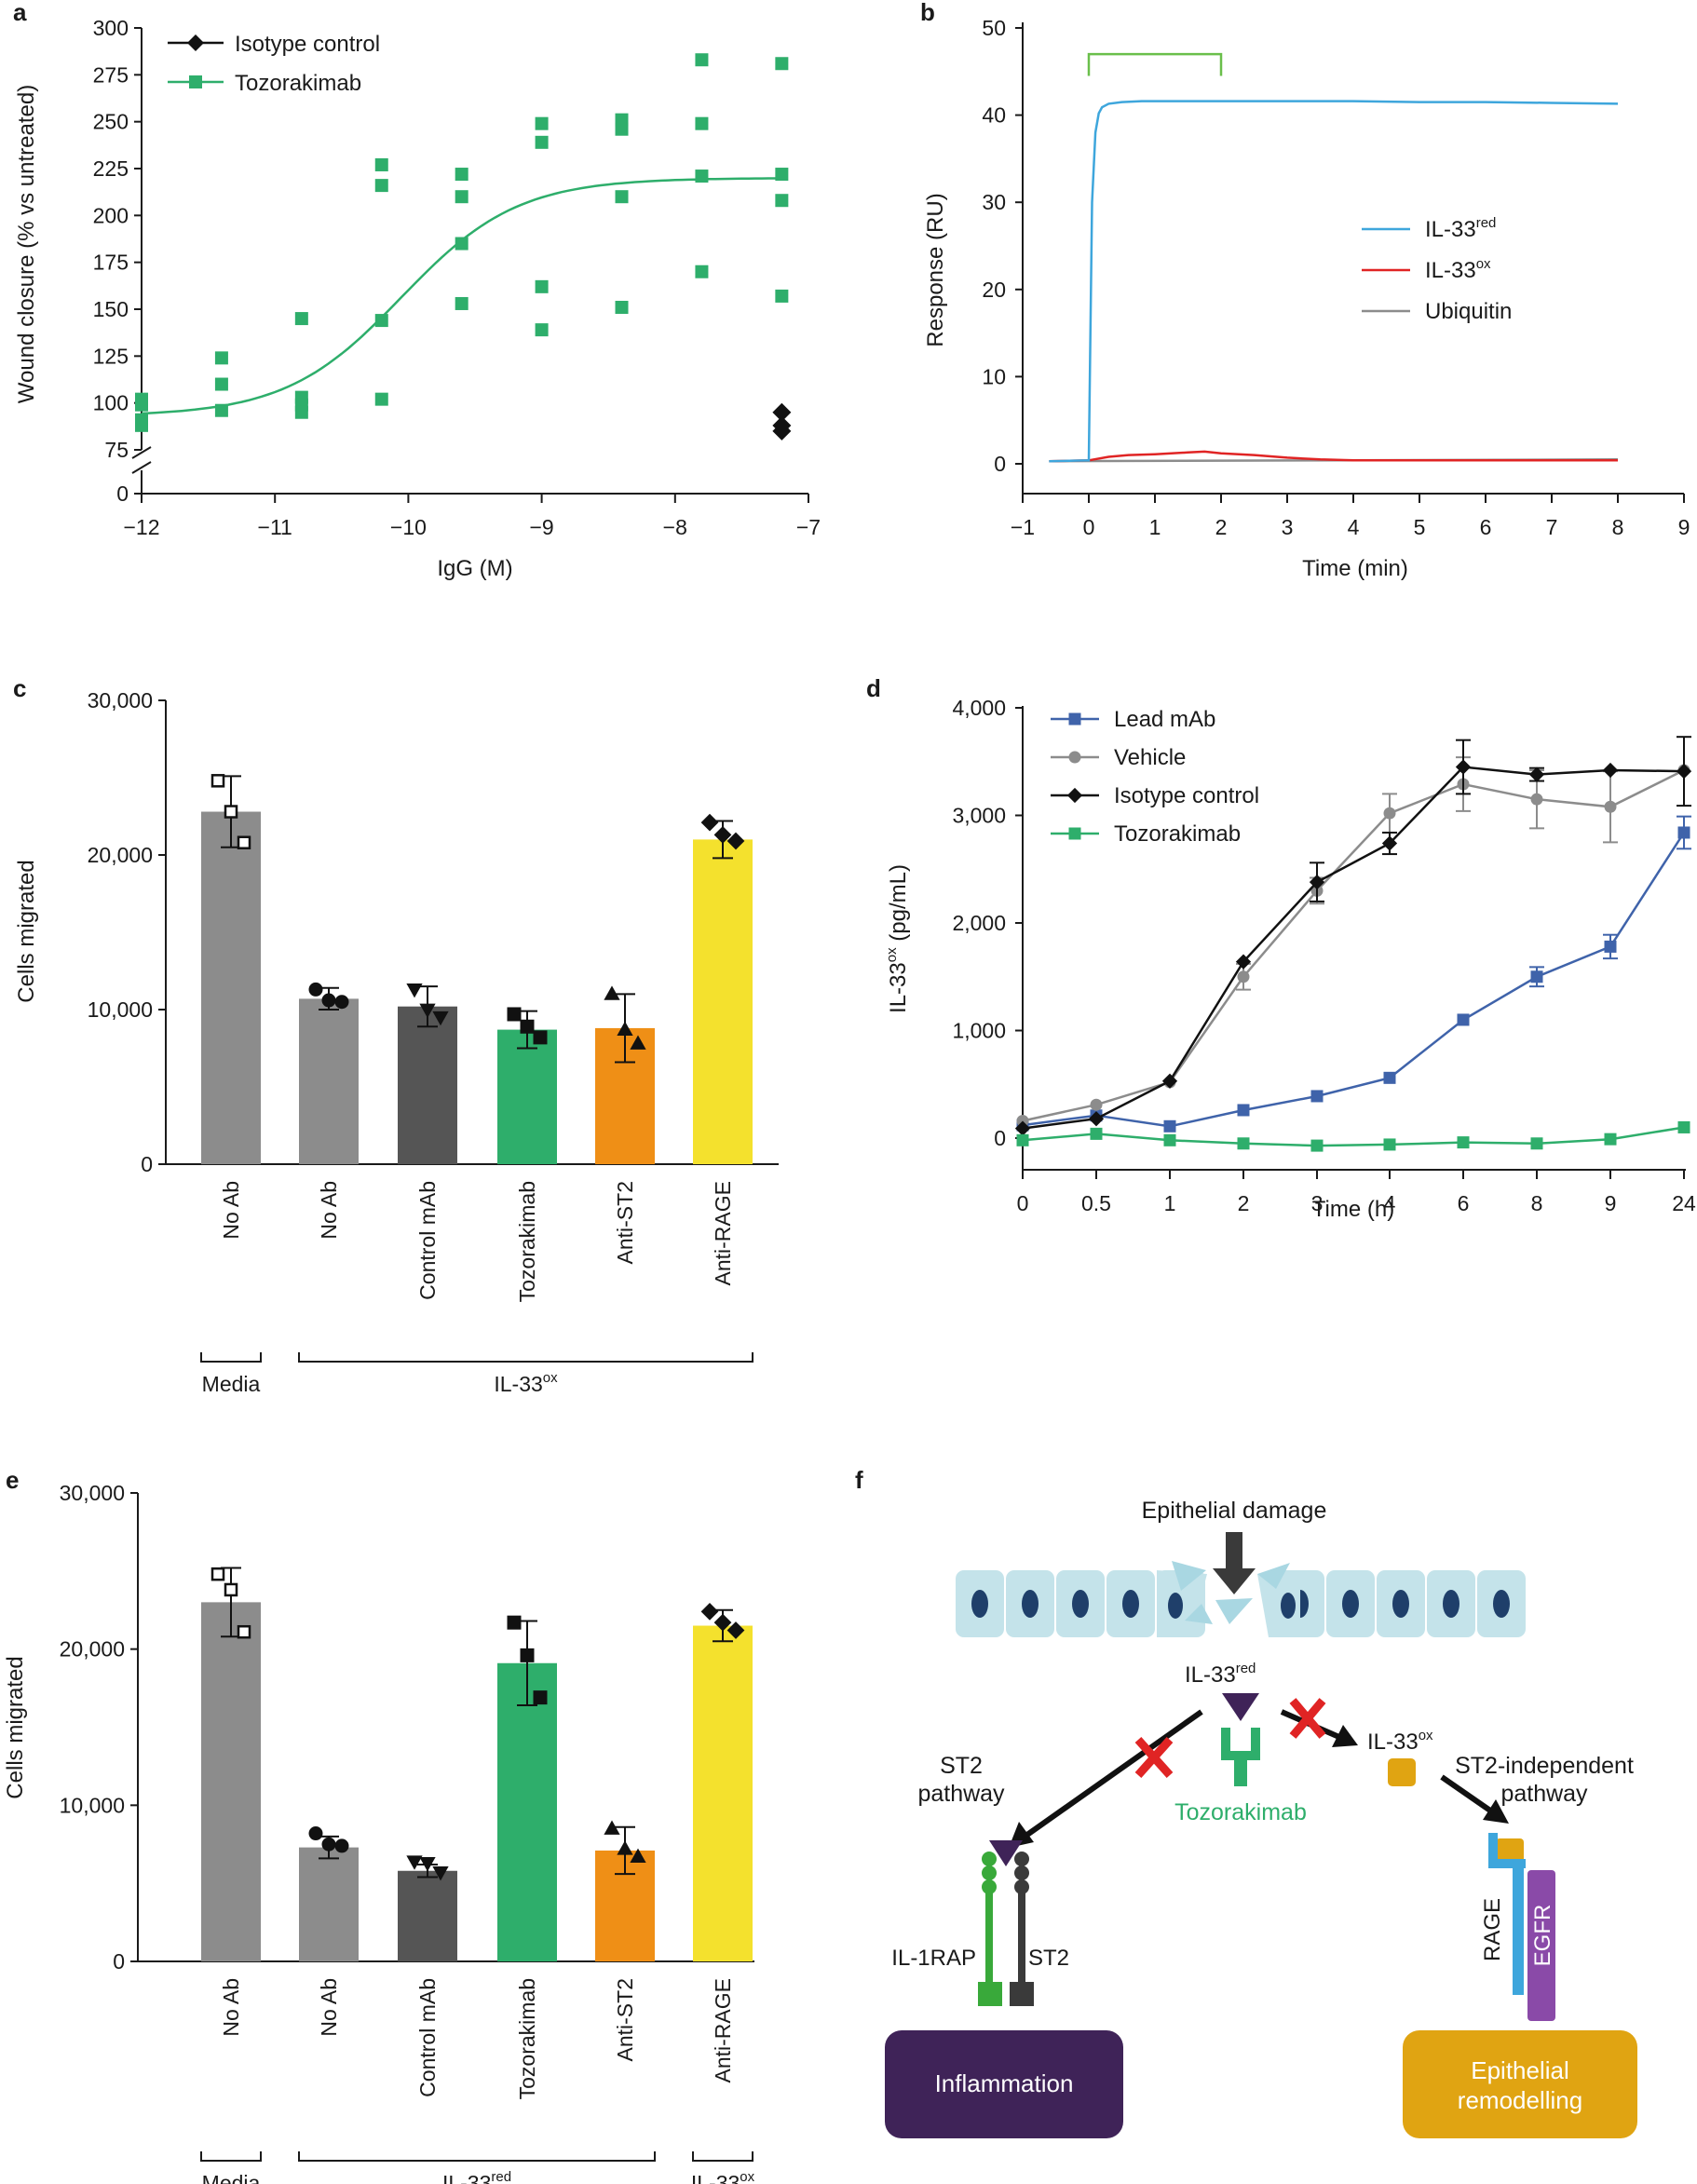 Image resolution: width=1697 pixels, height=2184 pixels. I want to click on diagram-f-il33red-name: IL-33, so click(1210, 1675).